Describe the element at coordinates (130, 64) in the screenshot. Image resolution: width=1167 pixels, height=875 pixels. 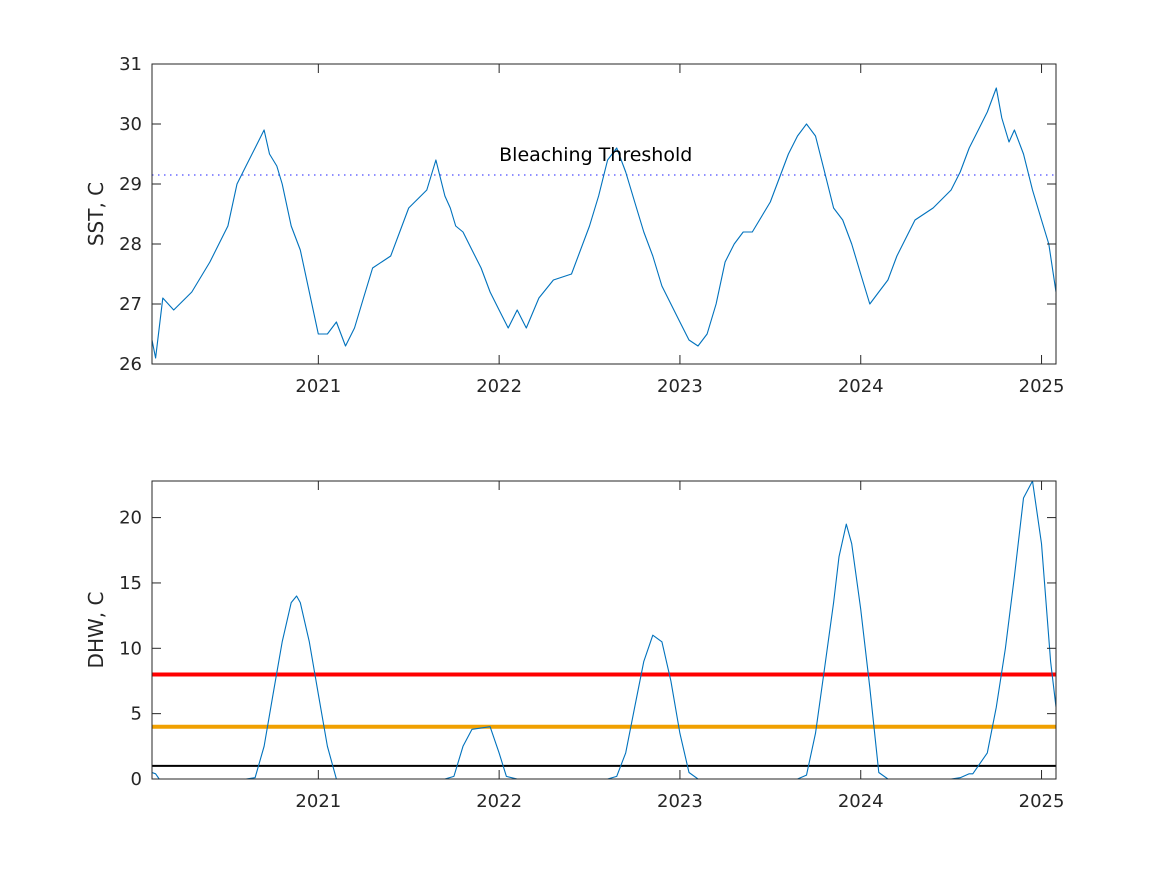
I see `y-tick-label: 31` at that location.